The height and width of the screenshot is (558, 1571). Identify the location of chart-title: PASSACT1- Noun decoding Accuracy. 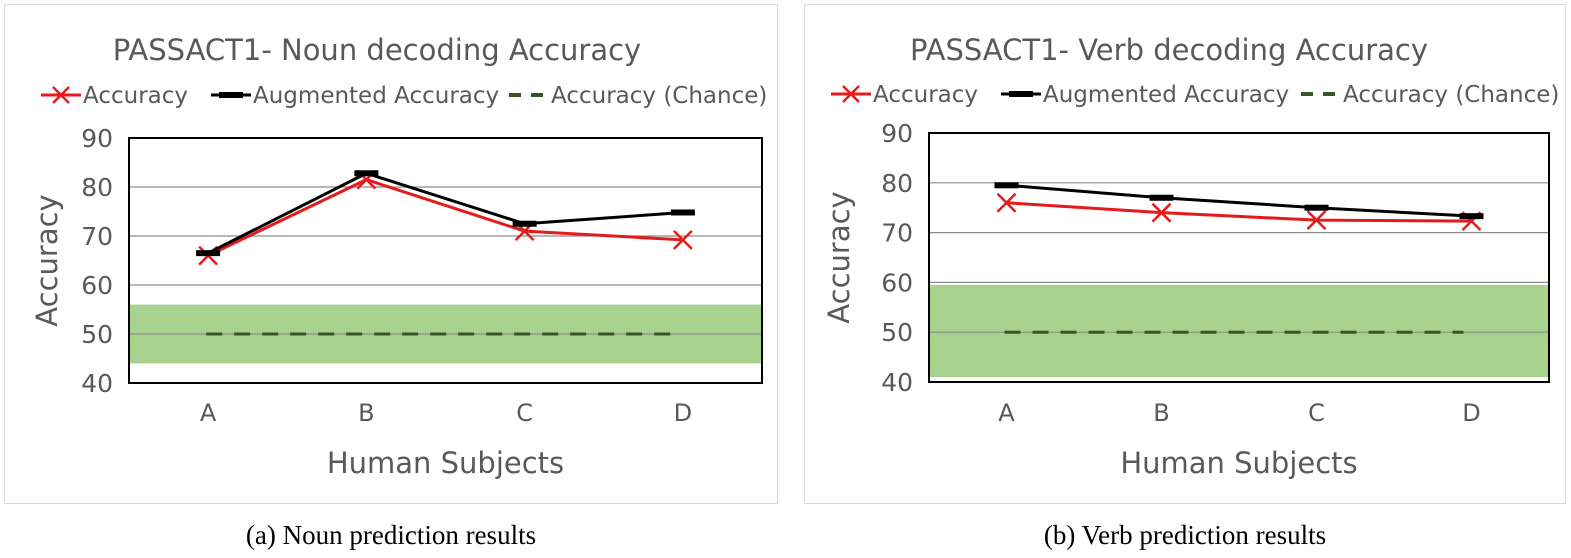
(377, 50).